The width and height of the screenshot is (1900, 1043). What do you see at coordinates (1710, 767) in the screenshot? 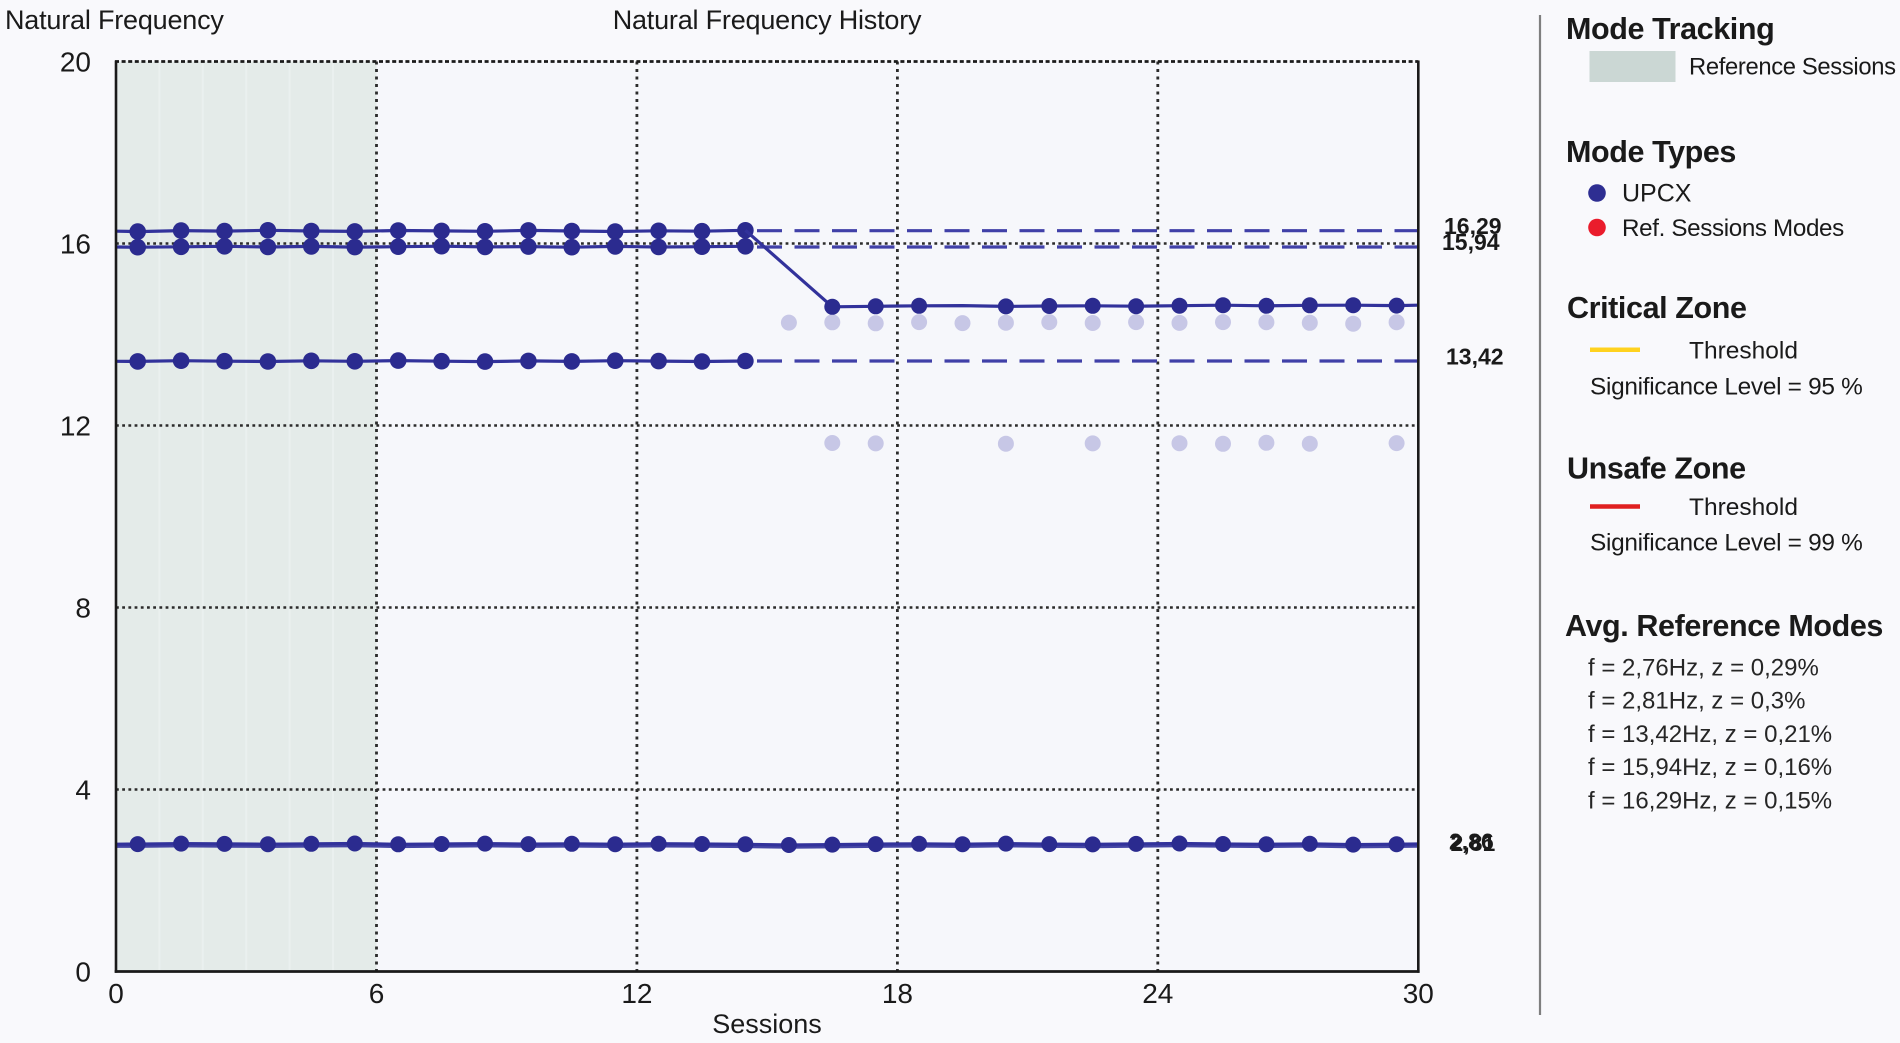
I see `svg-text: f = 15,94Hz, z = 0,16%` at bounding box center [1710, 767].